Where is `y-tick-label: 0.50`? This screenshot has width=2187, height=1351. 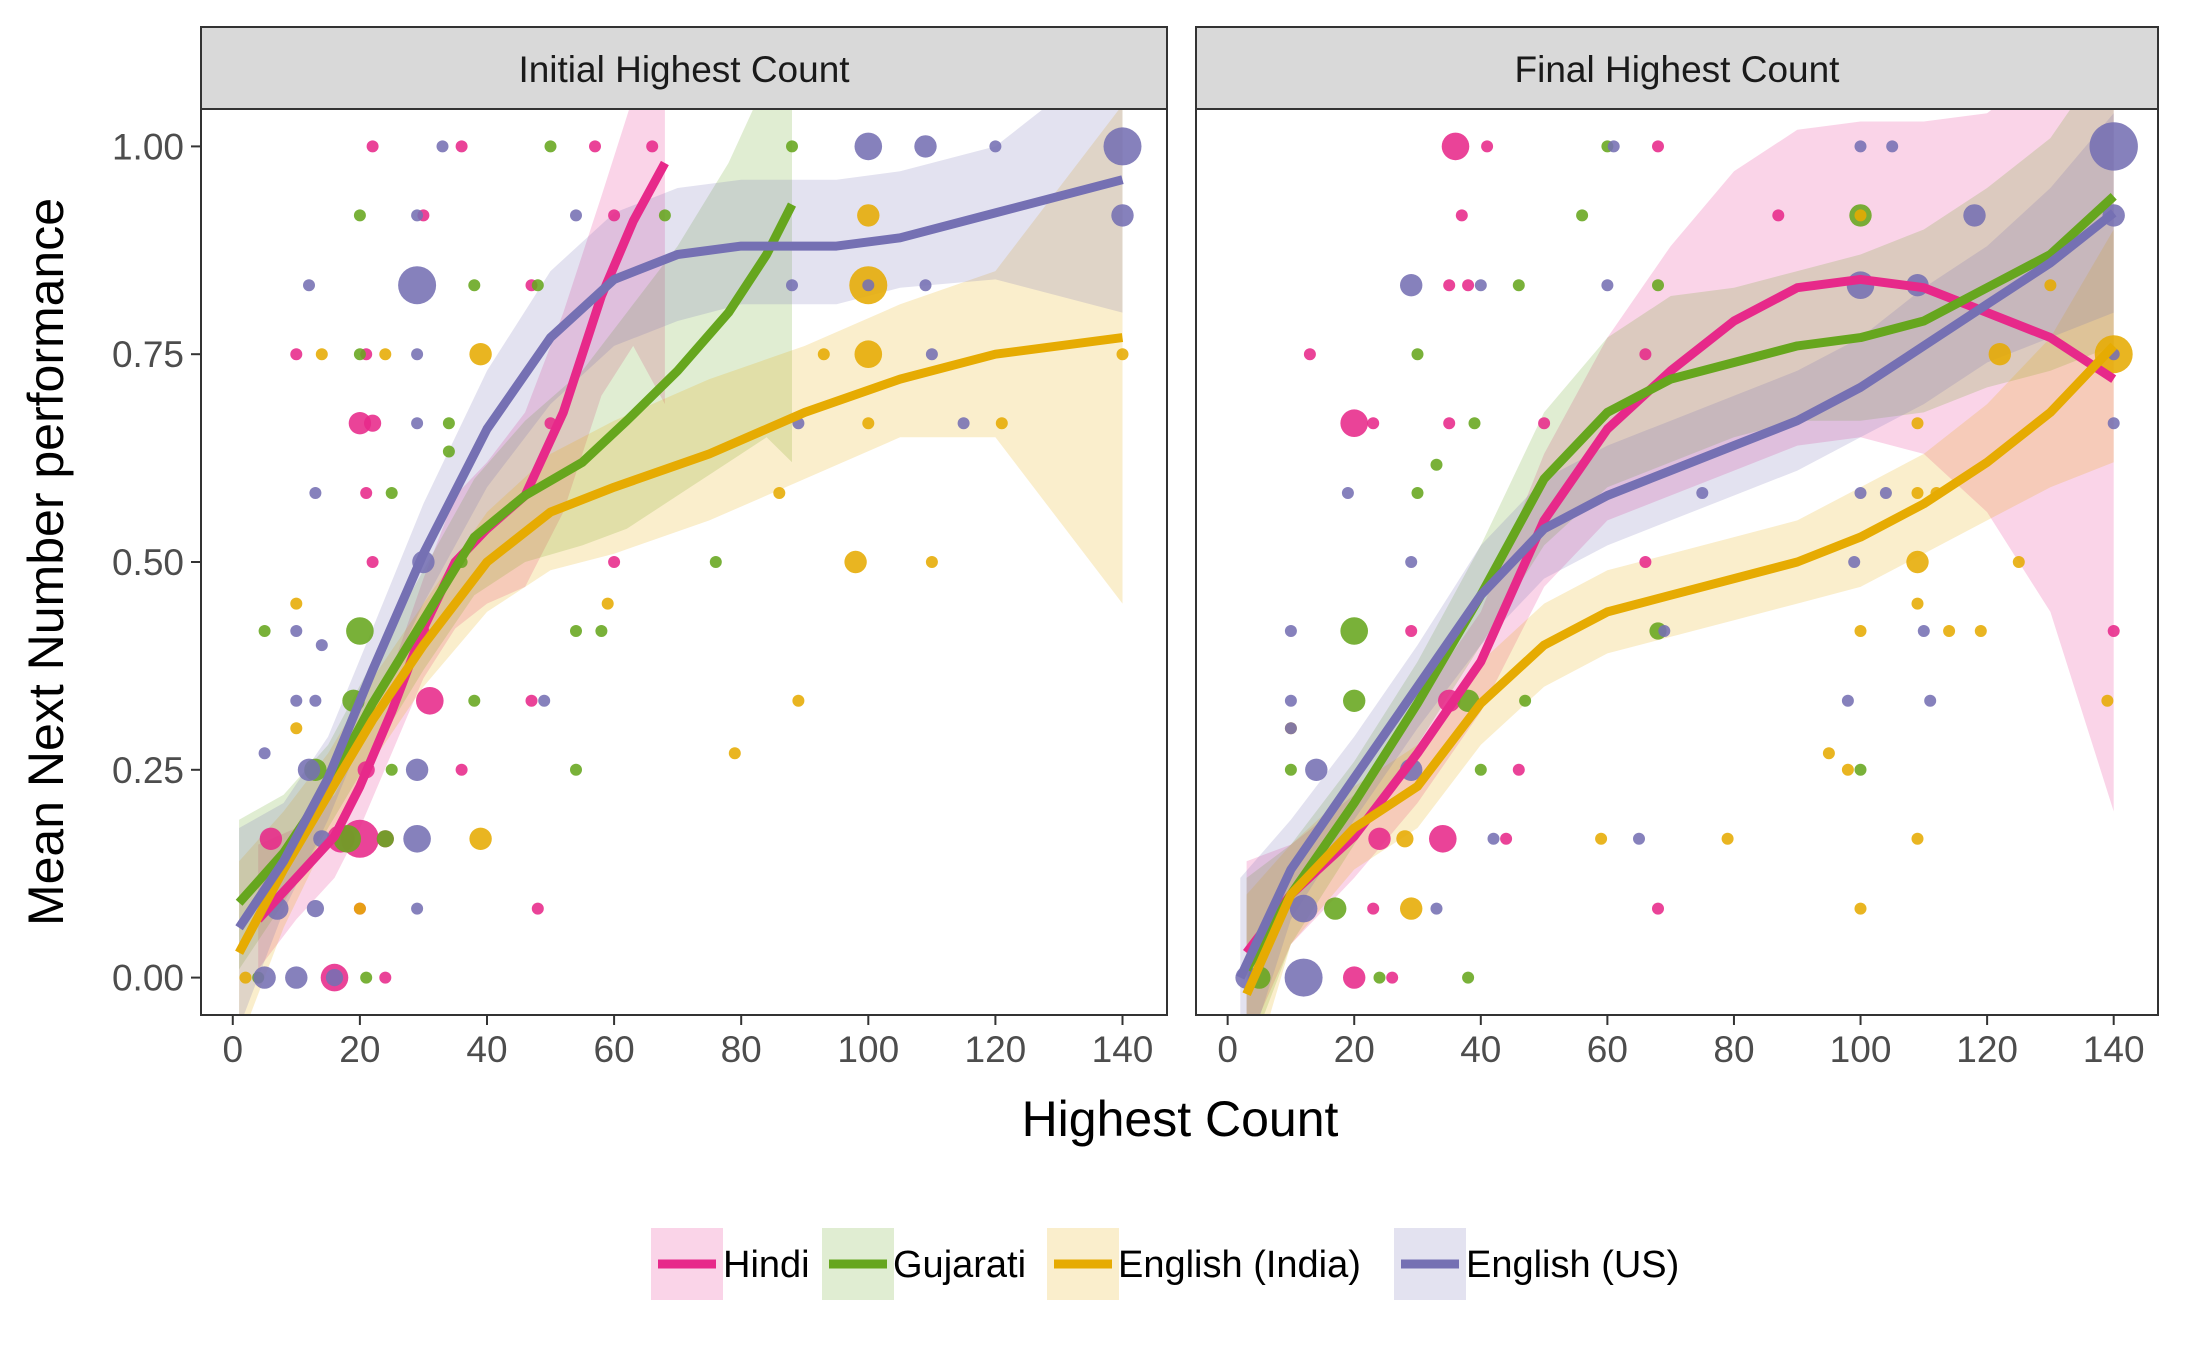
y-tick-label: 0.50 is located at coordinates (148, 562).